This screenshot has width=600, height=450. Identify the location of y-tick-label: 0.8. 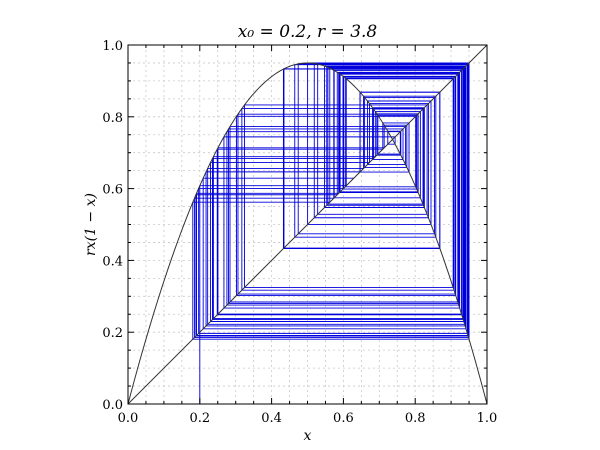
(112, 118).